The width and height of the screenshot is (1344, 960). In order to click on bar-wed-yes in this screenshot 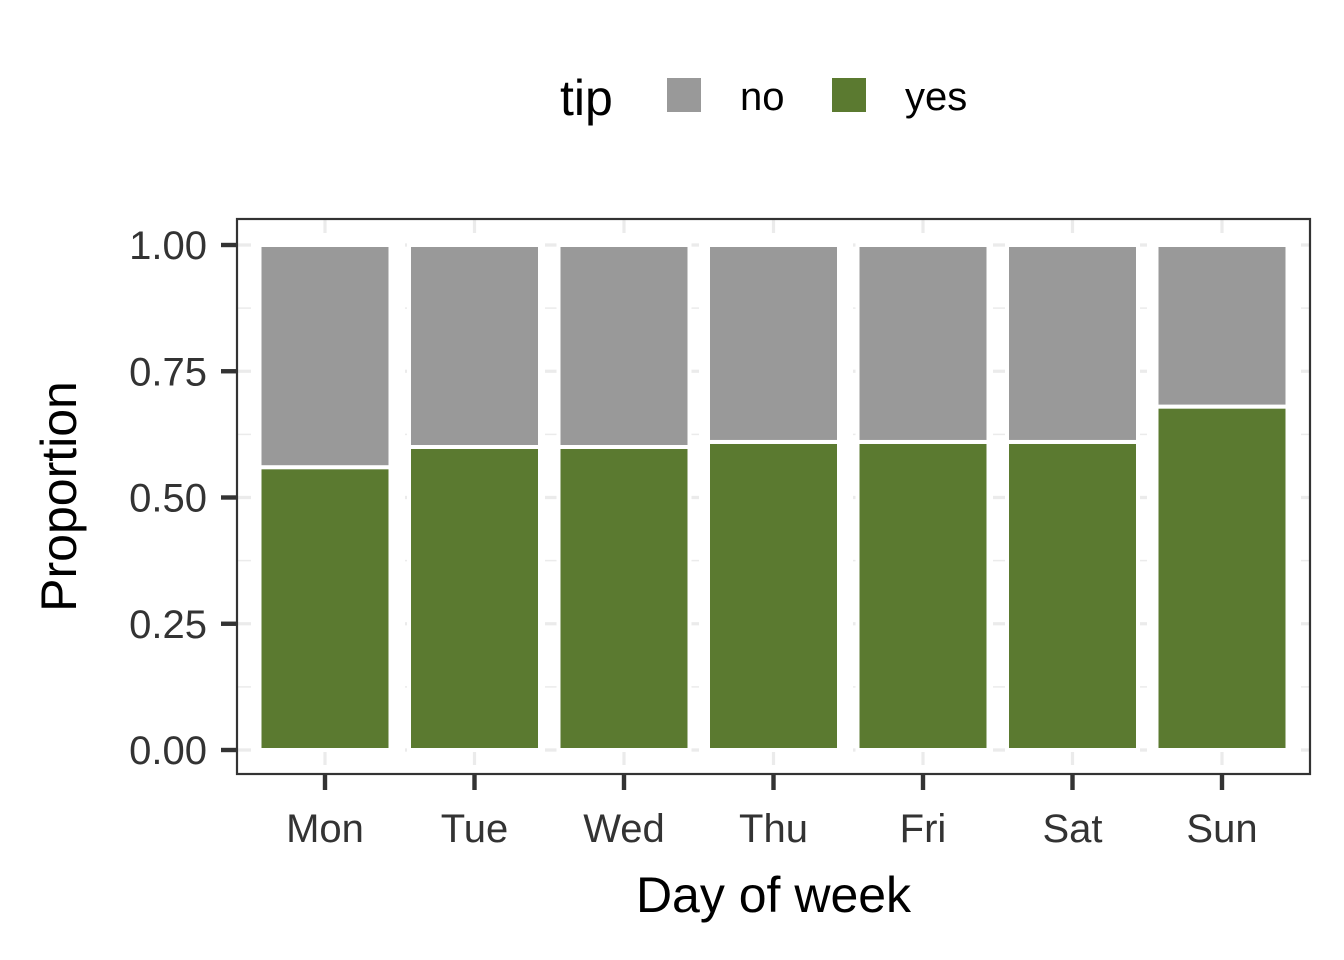, I will do `click(624, 598)`.